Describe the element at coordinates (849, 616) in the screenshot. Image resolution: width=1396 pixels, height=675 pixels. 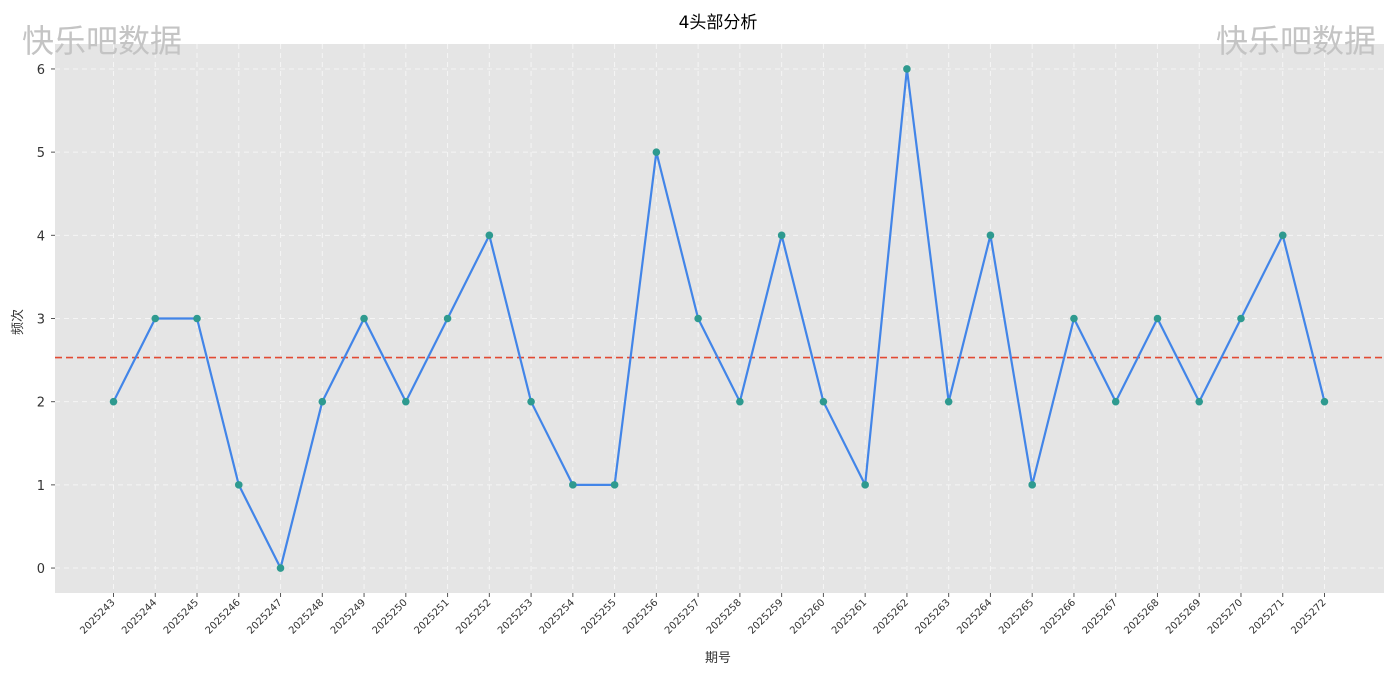
I see `x-tick-label: 2025261` at that location.